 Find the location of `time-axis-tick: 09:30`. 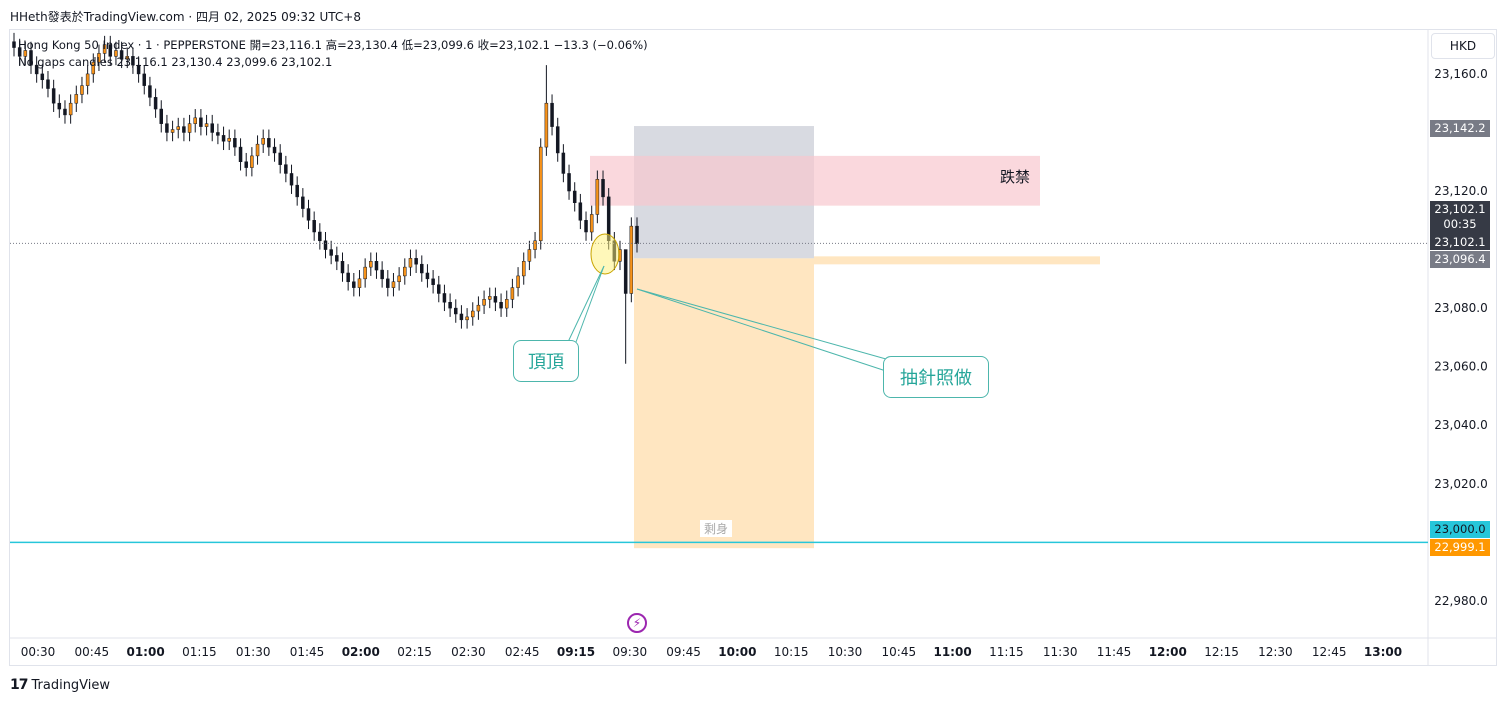

time-axis-tick: 09:30 is located at coordinates (630, 652).